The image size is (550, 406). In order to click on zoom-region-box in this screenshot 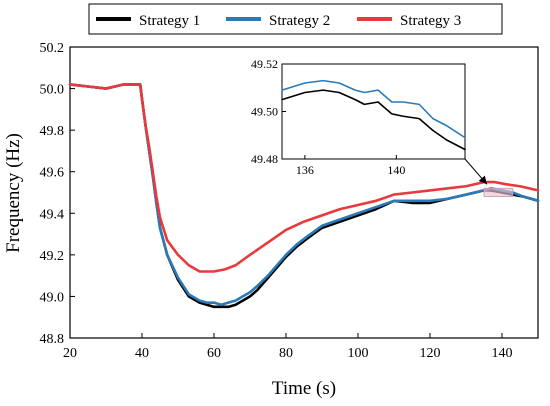, I will do `click(498, 192)`.